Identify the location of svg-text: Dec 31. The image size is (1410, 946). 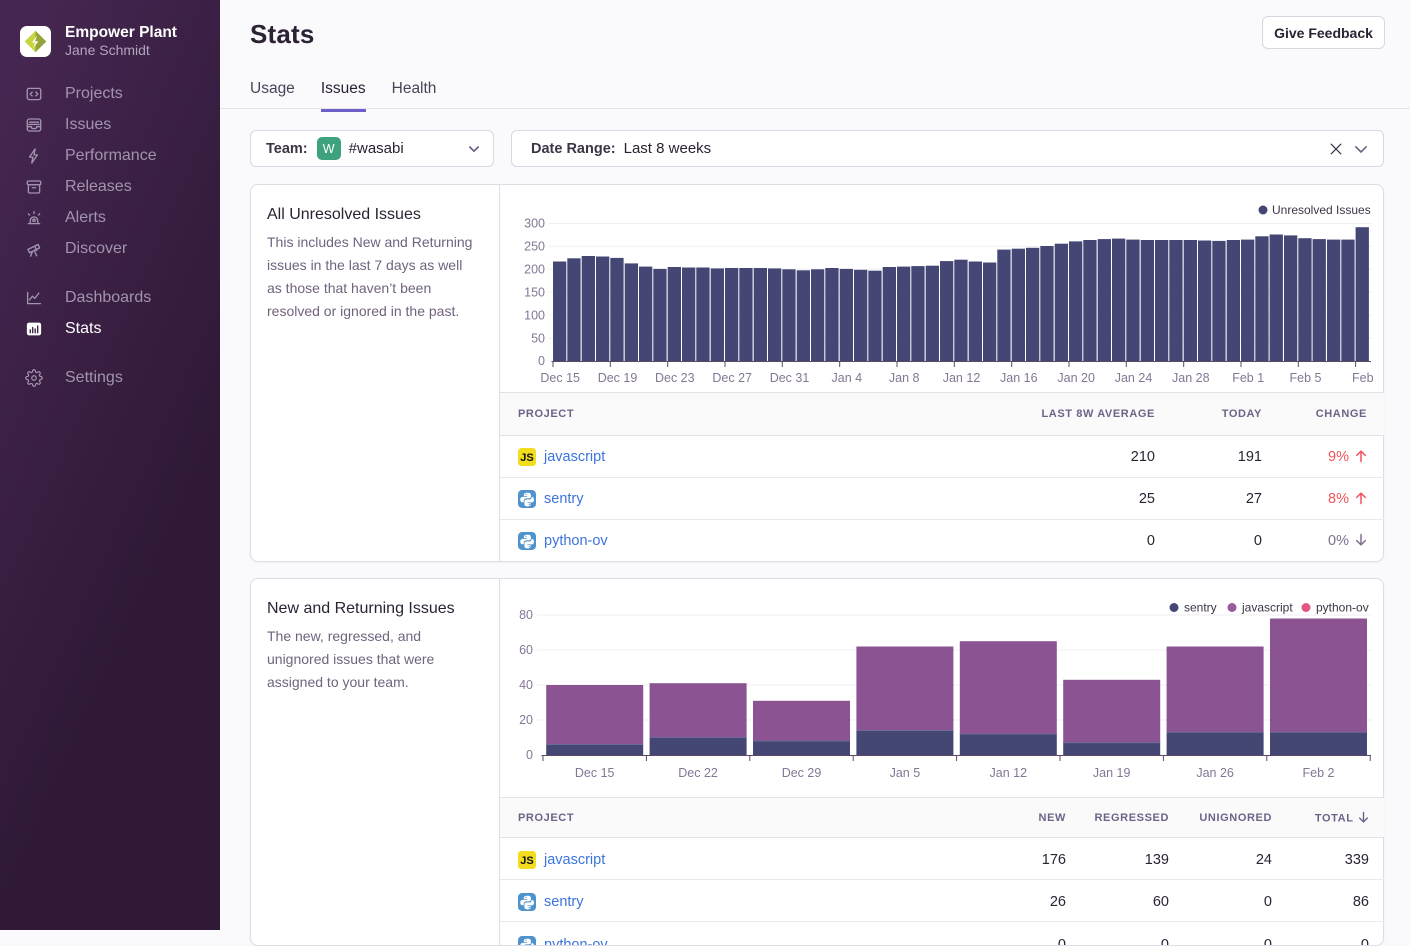
(790, 378).